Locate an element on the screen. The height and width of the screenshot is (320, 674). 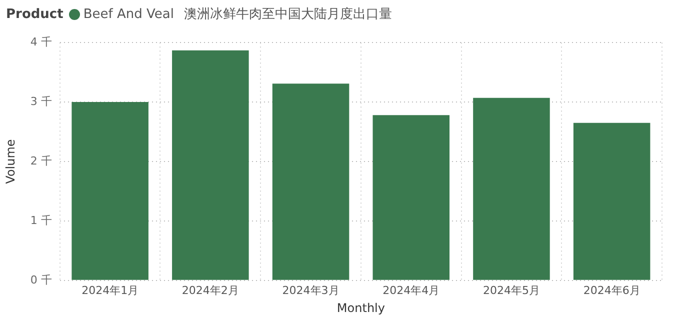
y-tick-label: 4 千 is located at coordinates (41, 41).